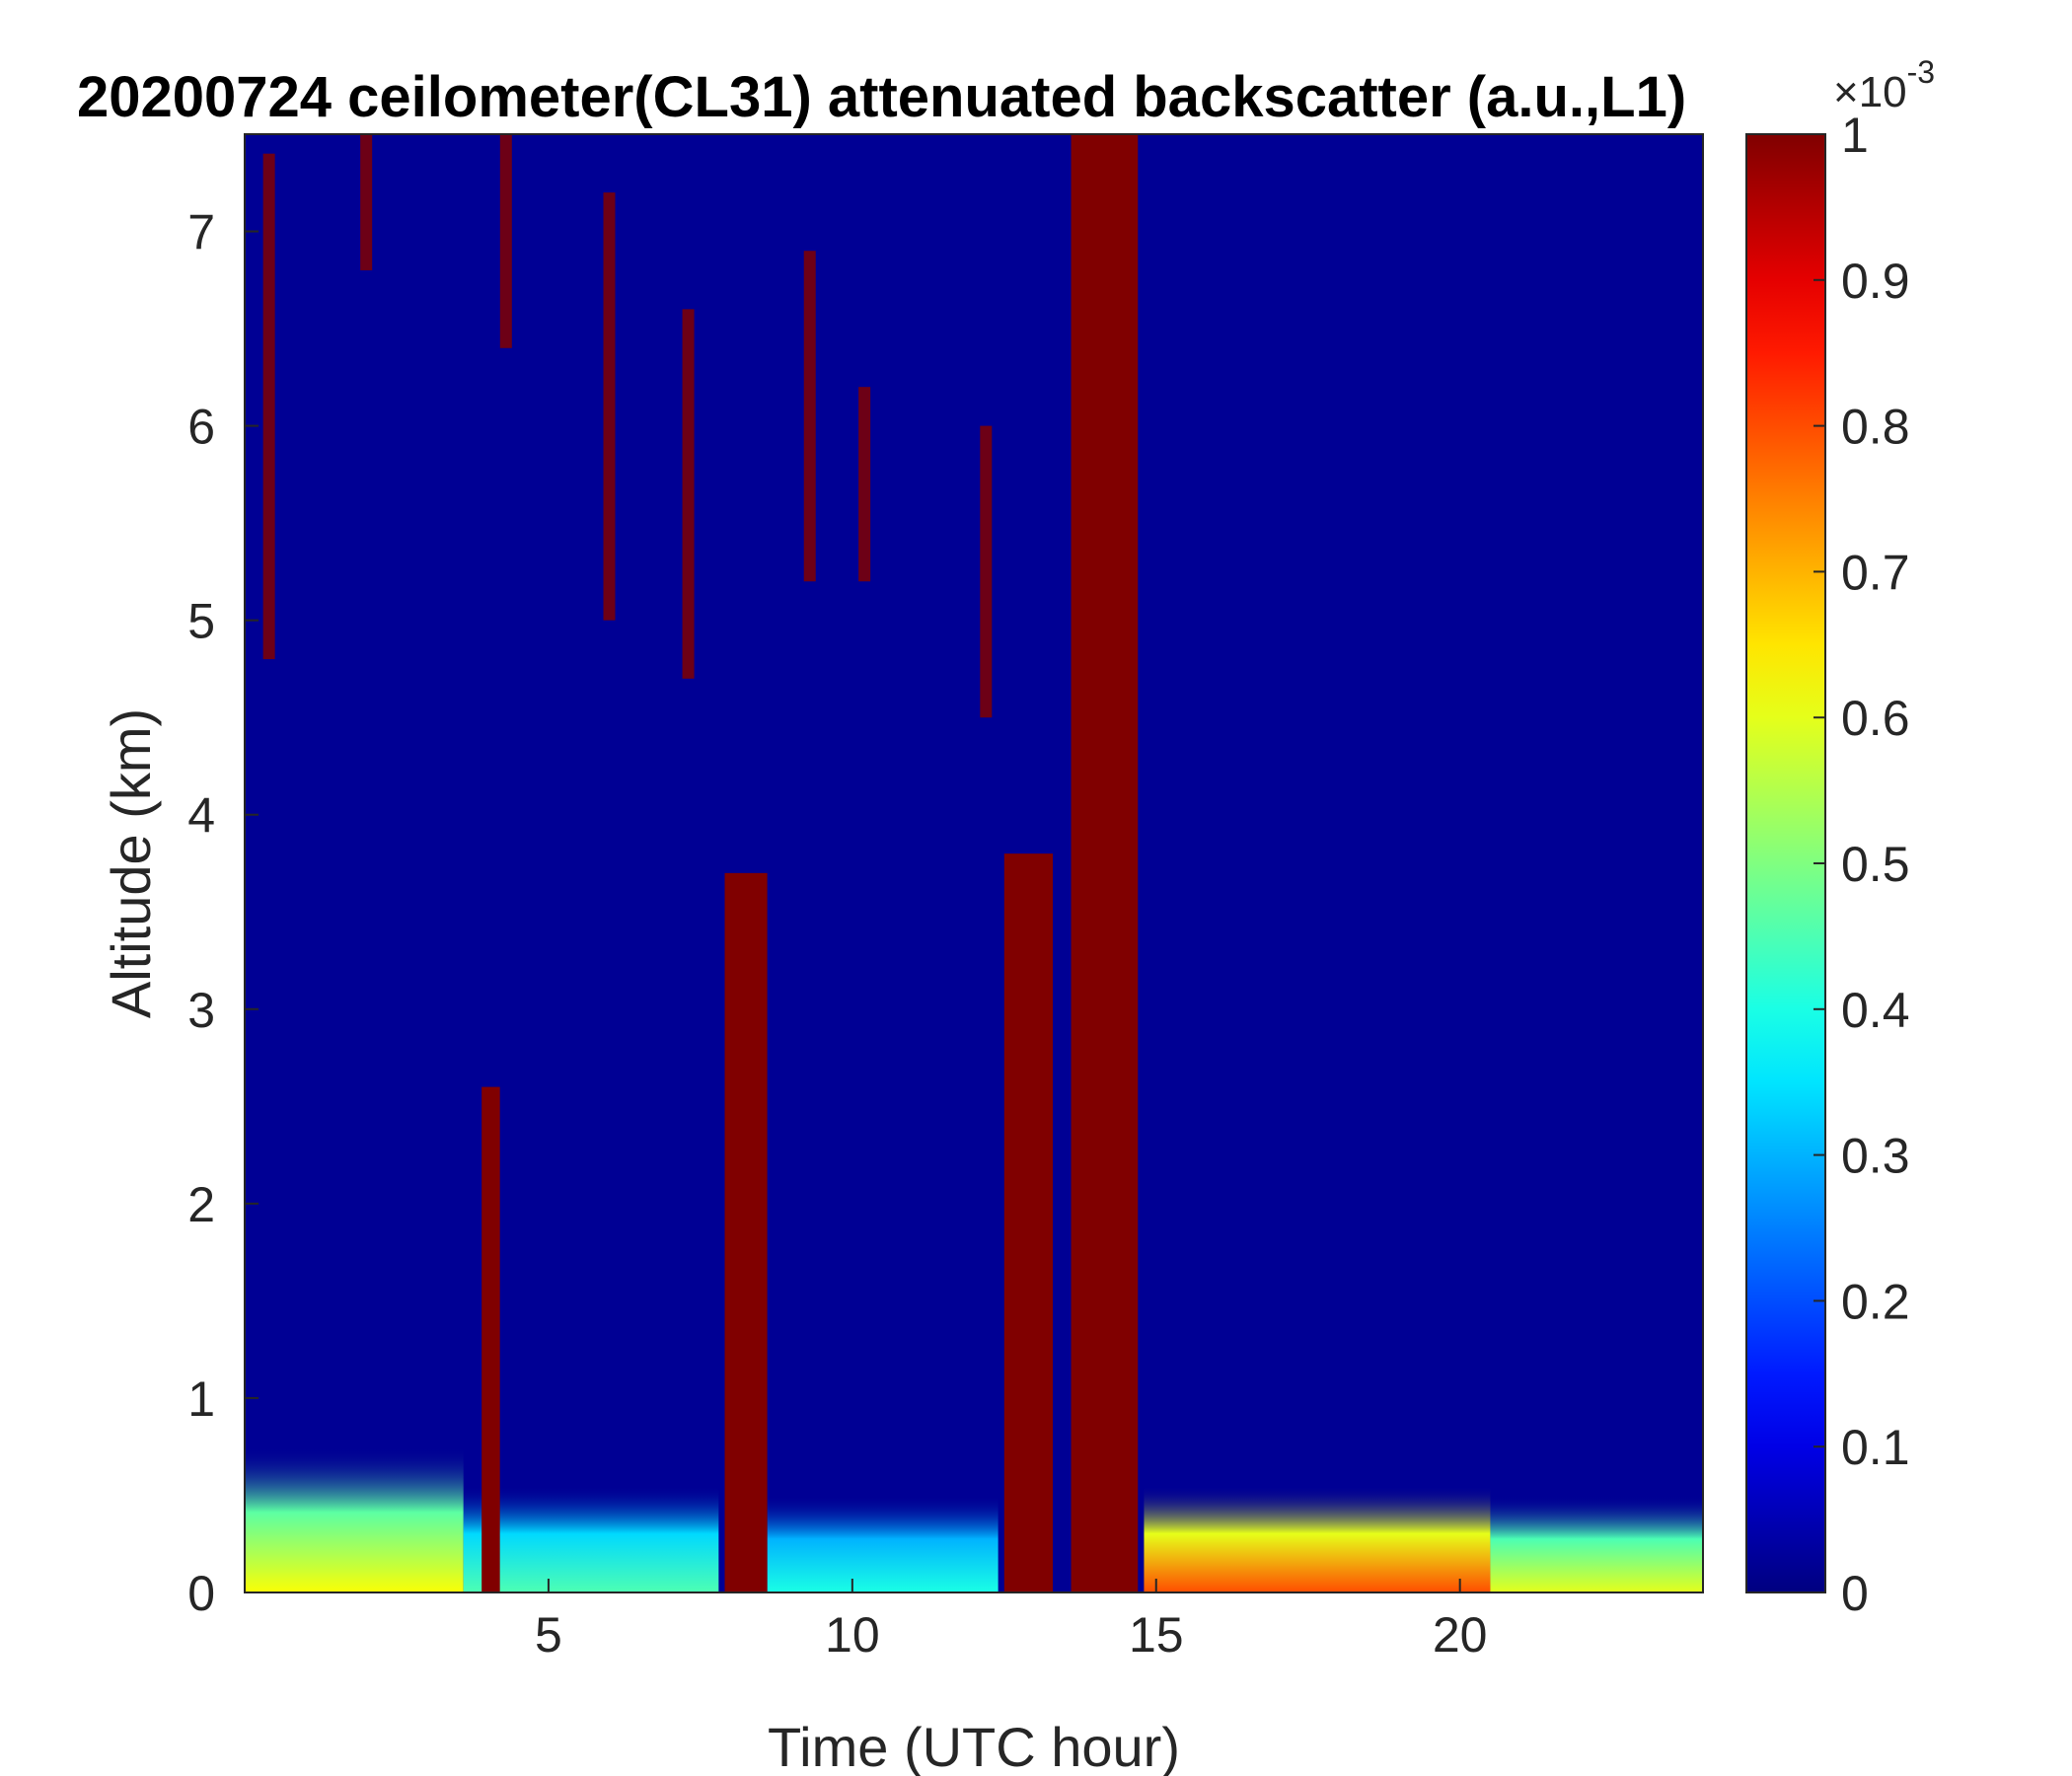 This screenshot has height=1776, width=2072. I want to click on colorbar-tick-label: 0.8, so click(1876, 428).